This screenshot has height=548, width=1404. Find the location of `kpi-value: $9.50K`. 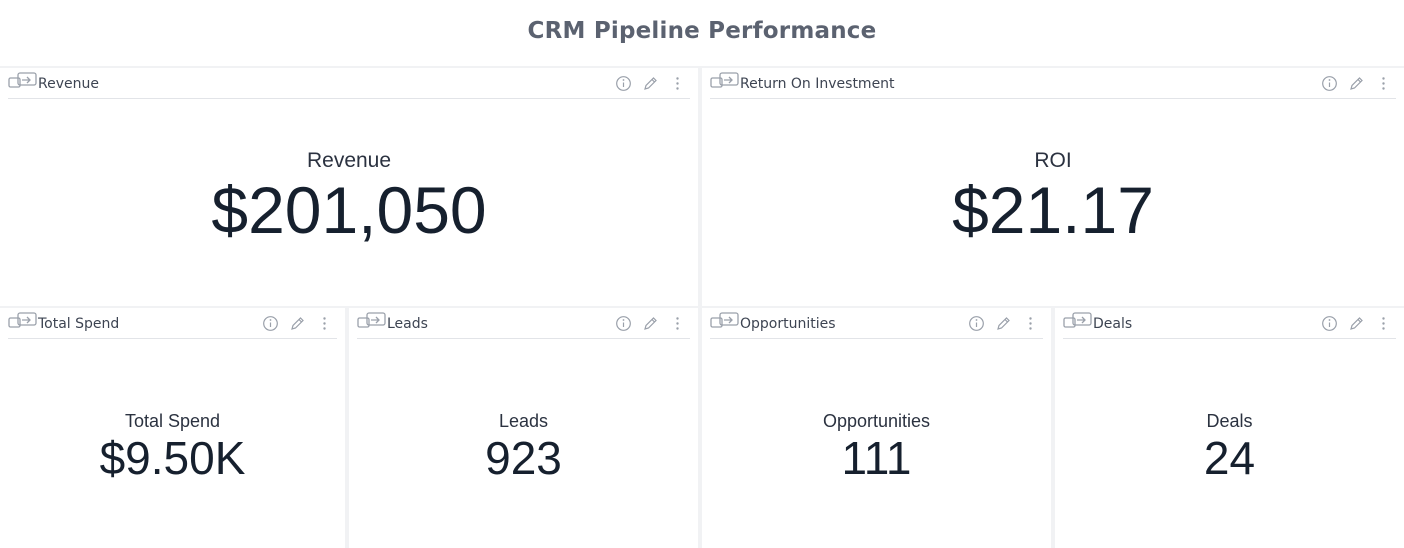

kpi-value: $9.50K is located at coordinates (172, 457).